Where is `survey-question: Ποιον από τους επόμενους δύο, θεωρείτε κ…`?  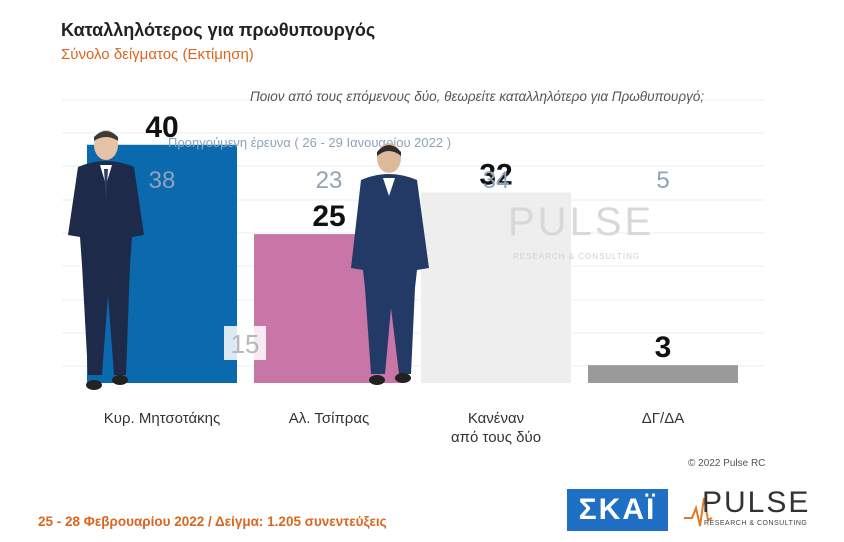 survey-question: Ποιον από τους επόμενους δύο, θεωρείτε κ… is located at coordinates (477, 96).